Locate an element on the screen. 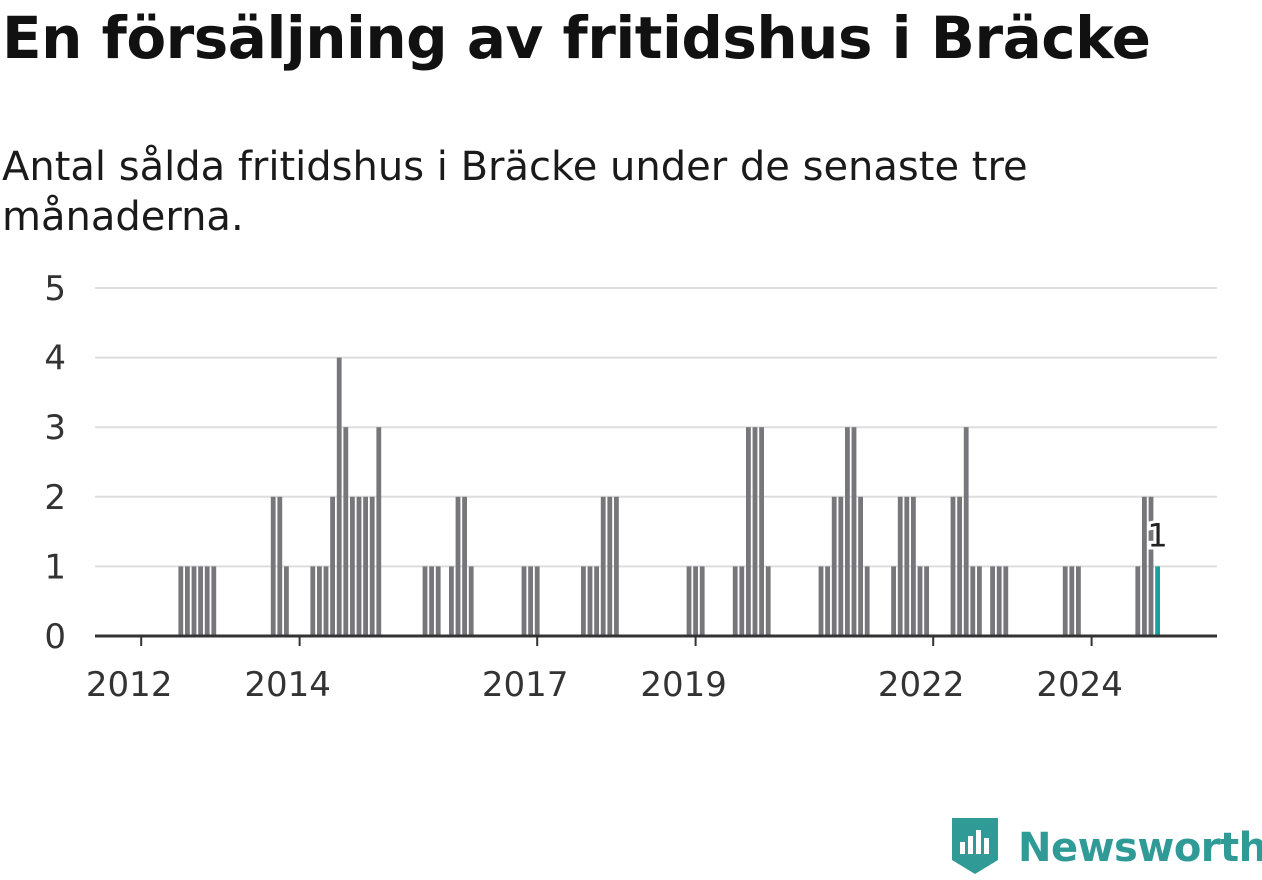 The image size is (1262, 880). brand-name: Newsworthy is located at coordinates (1140, 848).